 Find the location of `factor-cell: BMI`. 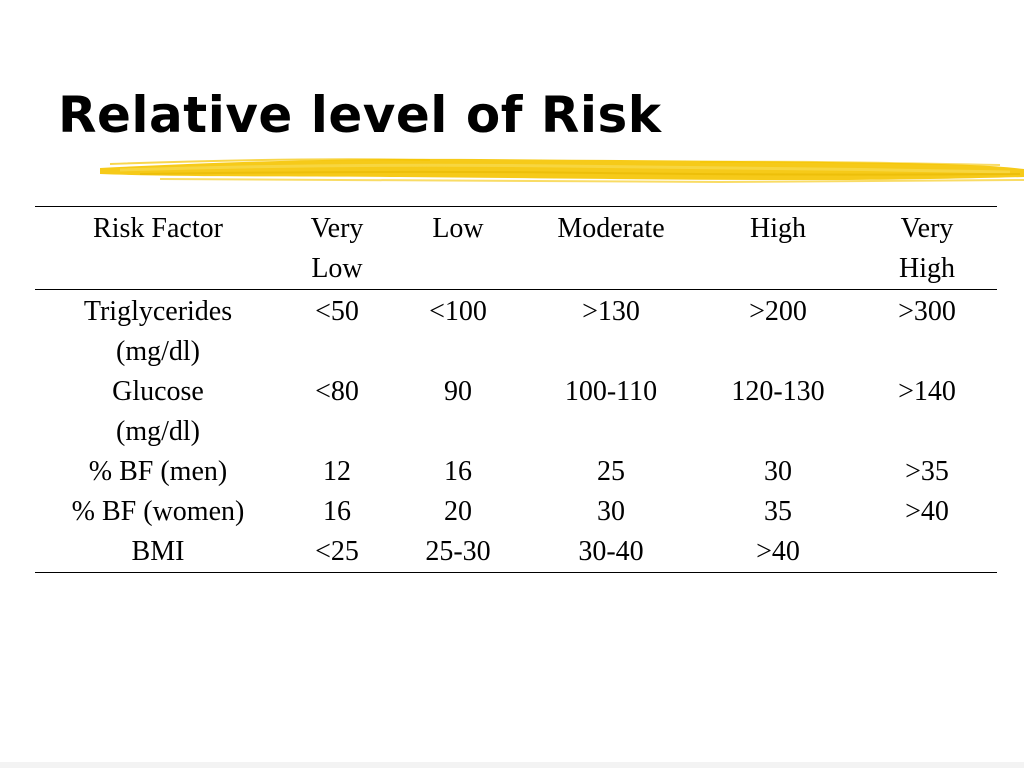

factor-cell: BMI is located at coordinates (158, 551).